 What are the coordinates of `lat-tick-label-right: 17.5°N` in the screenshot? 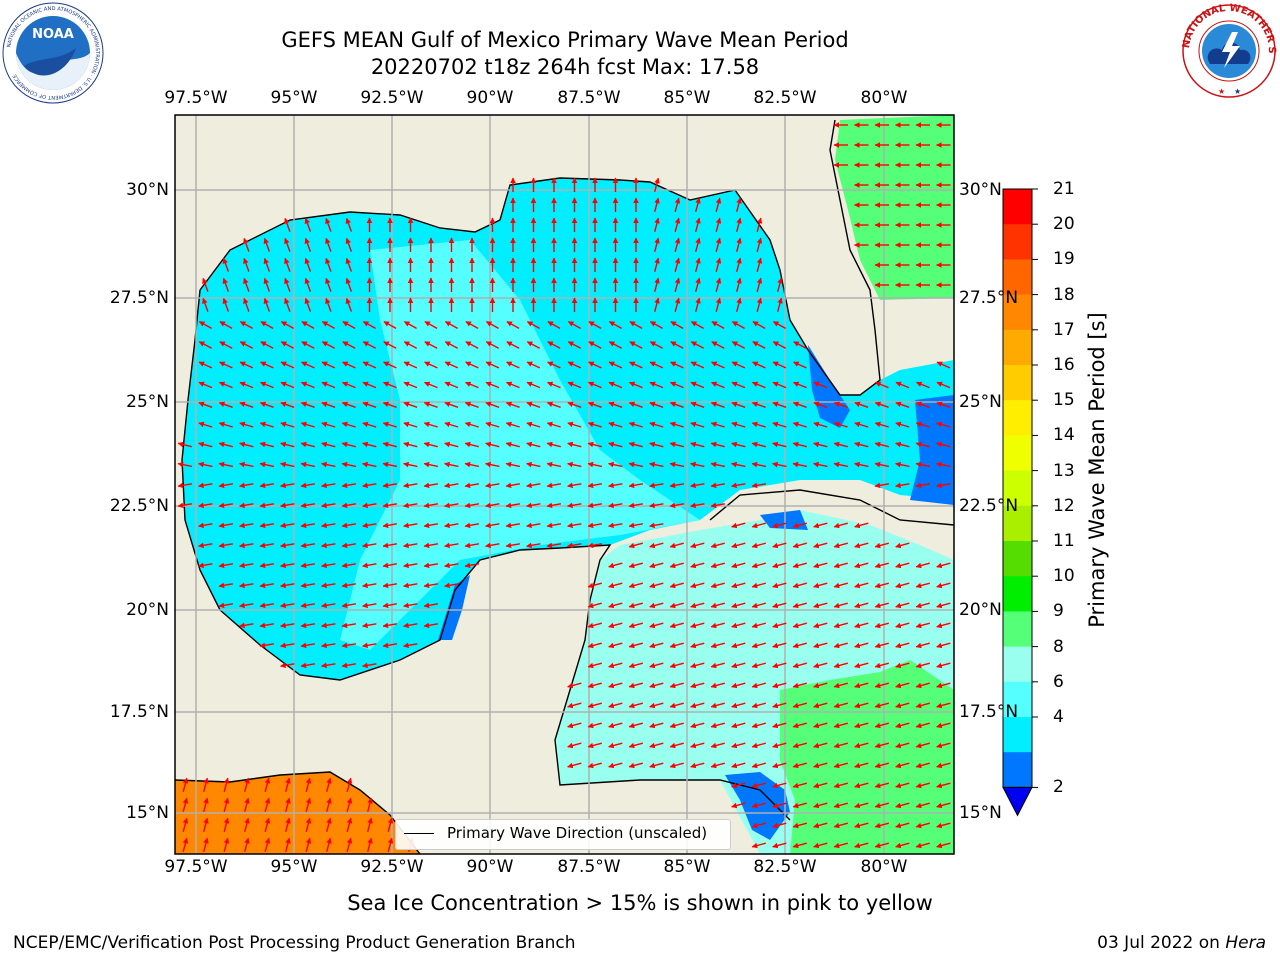 It's located at (989, 712).